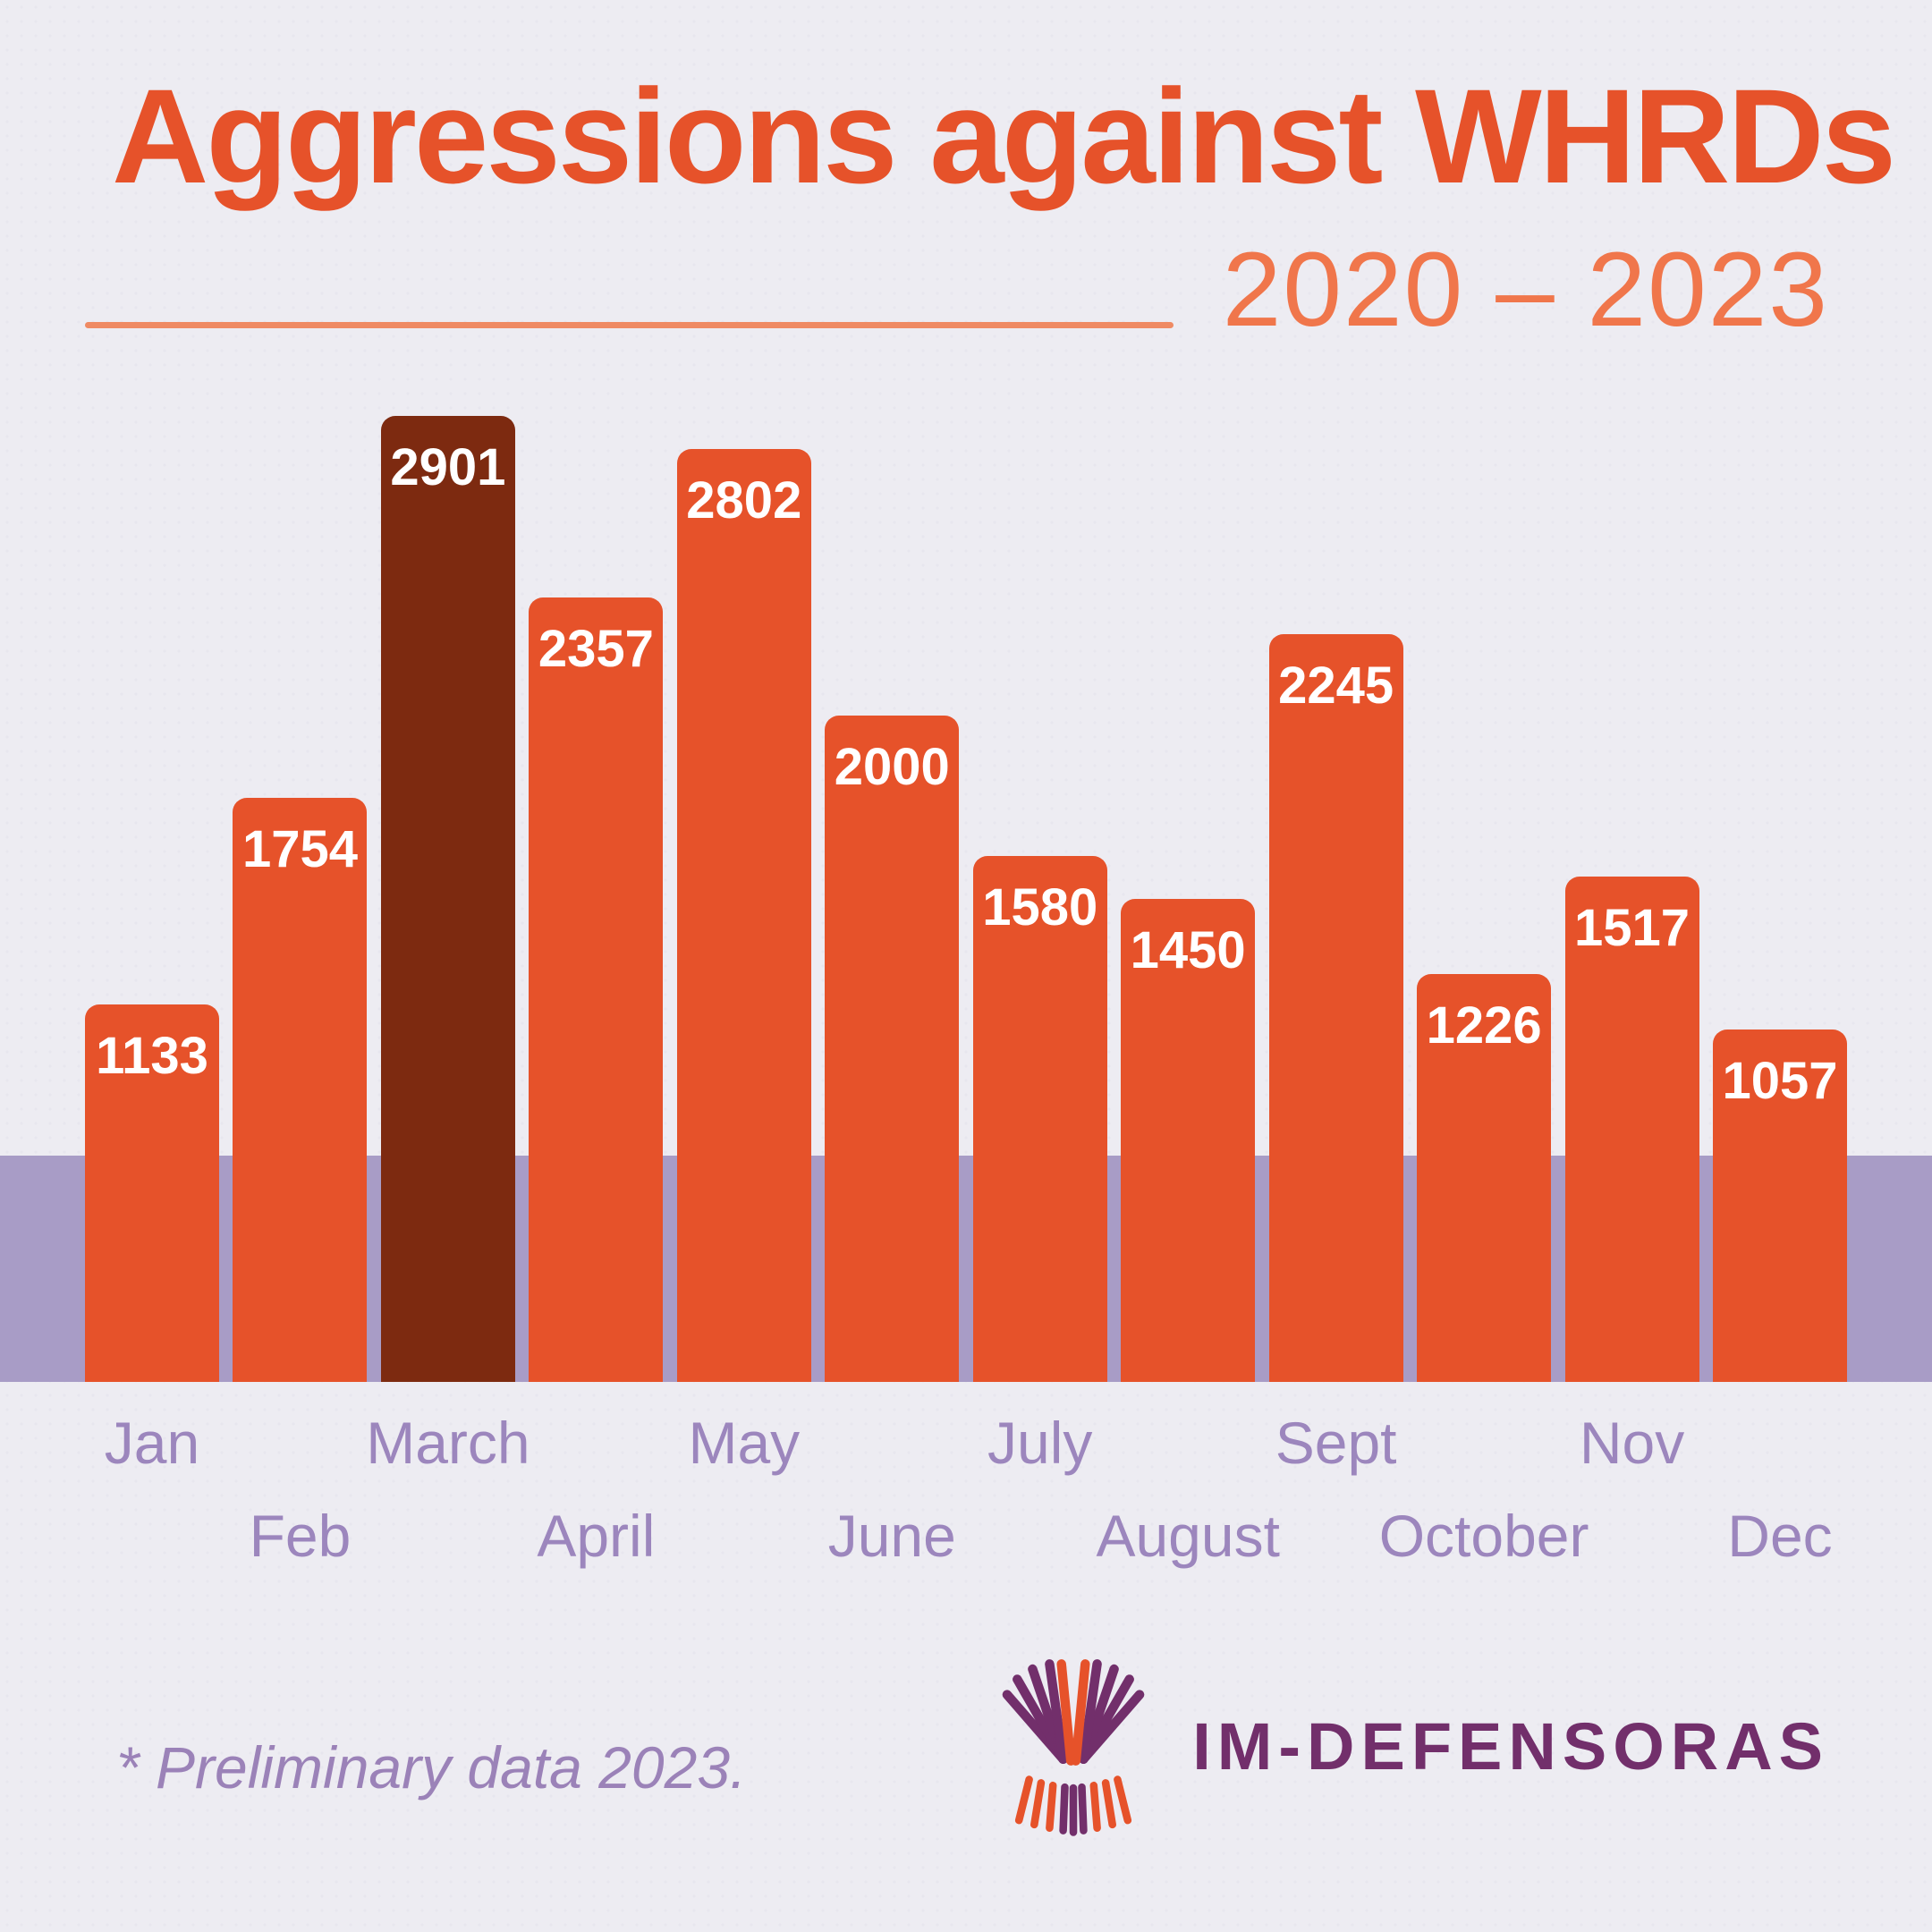 The width and height of the screenshot is (1932, 1932). What do you see at coordinates (1780, 1489) in the screenshot?
I see `month-label-dec: Dec` at bounding box center [1780, 1489].